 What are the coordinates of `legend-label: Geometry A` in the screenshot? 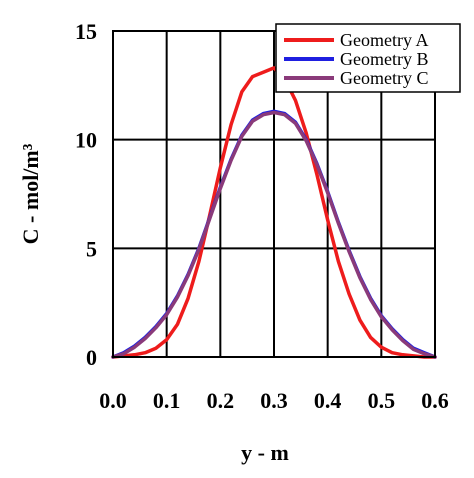 It's located at (384, 40).